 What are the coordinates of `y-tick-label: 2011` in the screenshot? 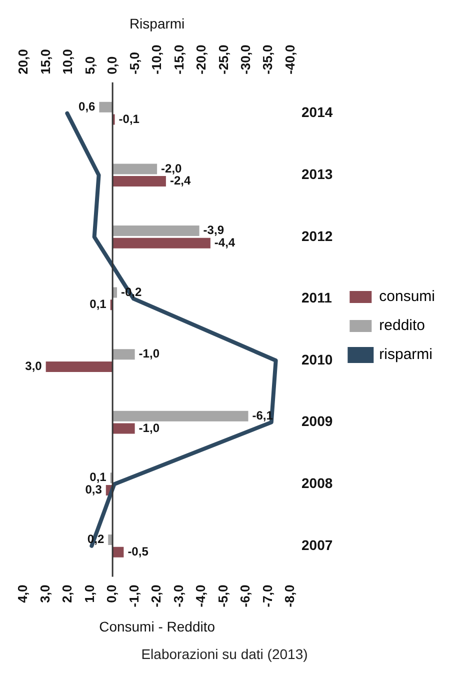 It's located at (317, 298).